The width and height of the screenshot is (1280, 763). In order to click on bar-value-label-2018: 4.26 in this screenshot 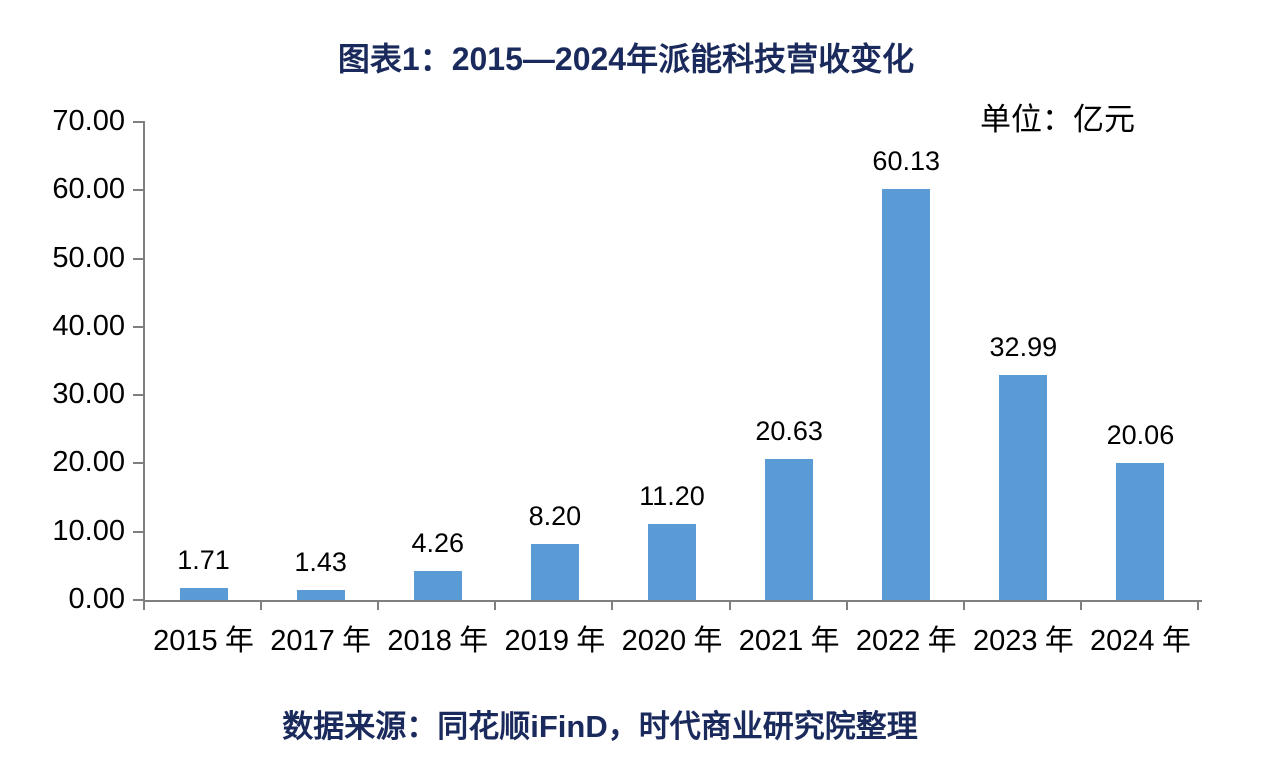, I will do `click(438, 542)`.